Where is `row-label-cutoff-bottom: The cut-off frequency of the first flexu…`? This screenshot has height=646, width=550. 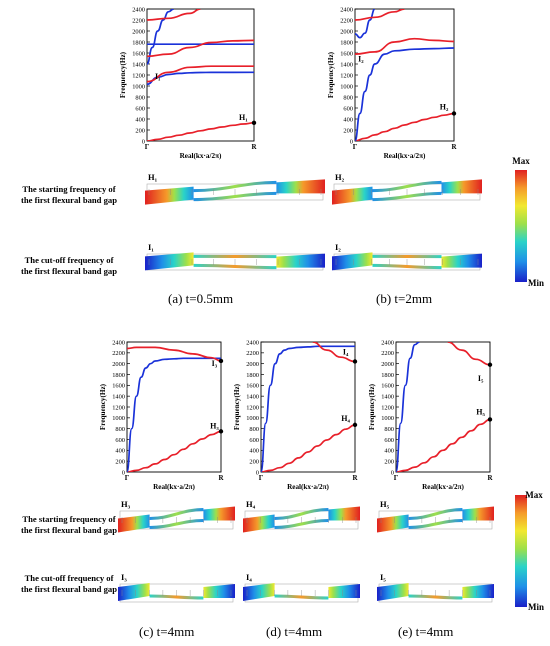 row-label-cutoff-bottom: The cut-off frequency of the first flexu… is located at coordinates (72, 584).